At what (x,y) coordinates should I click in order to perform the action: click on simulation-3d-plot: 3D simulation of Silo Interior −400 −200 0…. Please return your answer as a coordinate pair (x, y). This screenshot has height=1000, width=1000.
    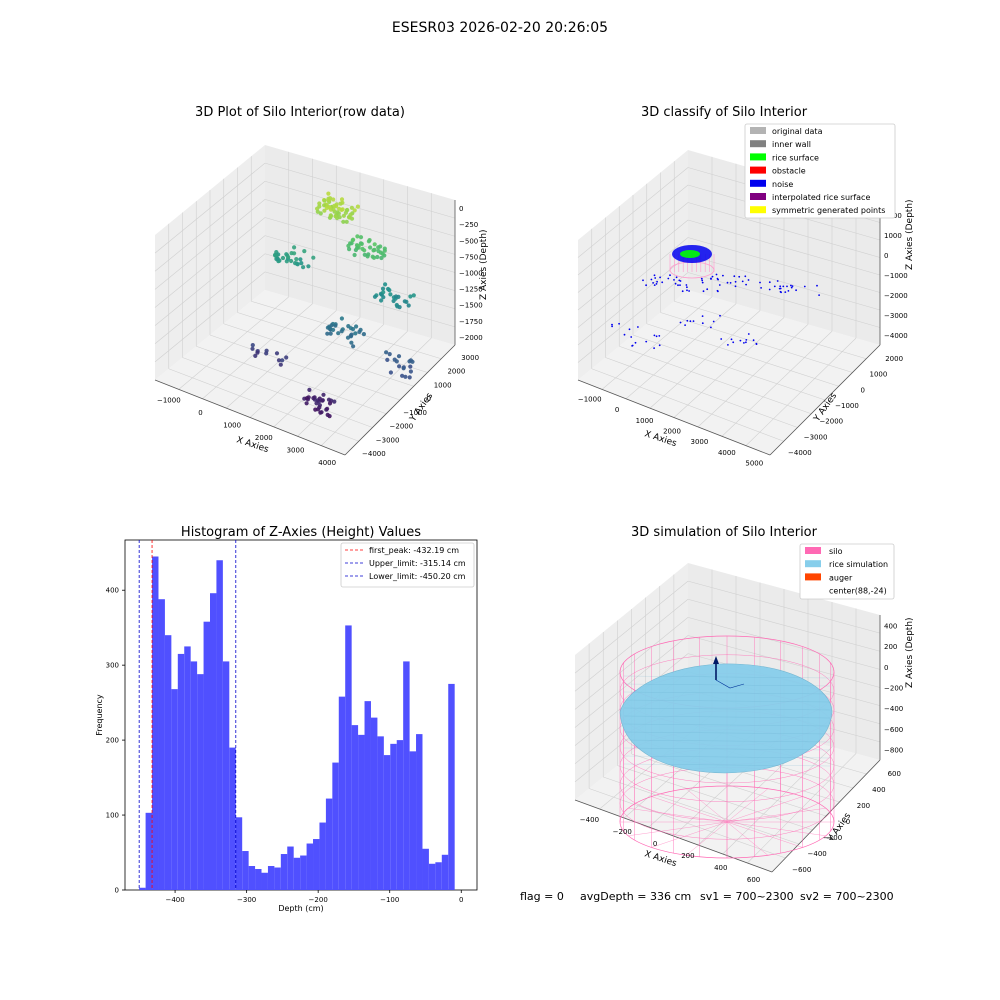
    Looking at the image, I should click on (744, 704).